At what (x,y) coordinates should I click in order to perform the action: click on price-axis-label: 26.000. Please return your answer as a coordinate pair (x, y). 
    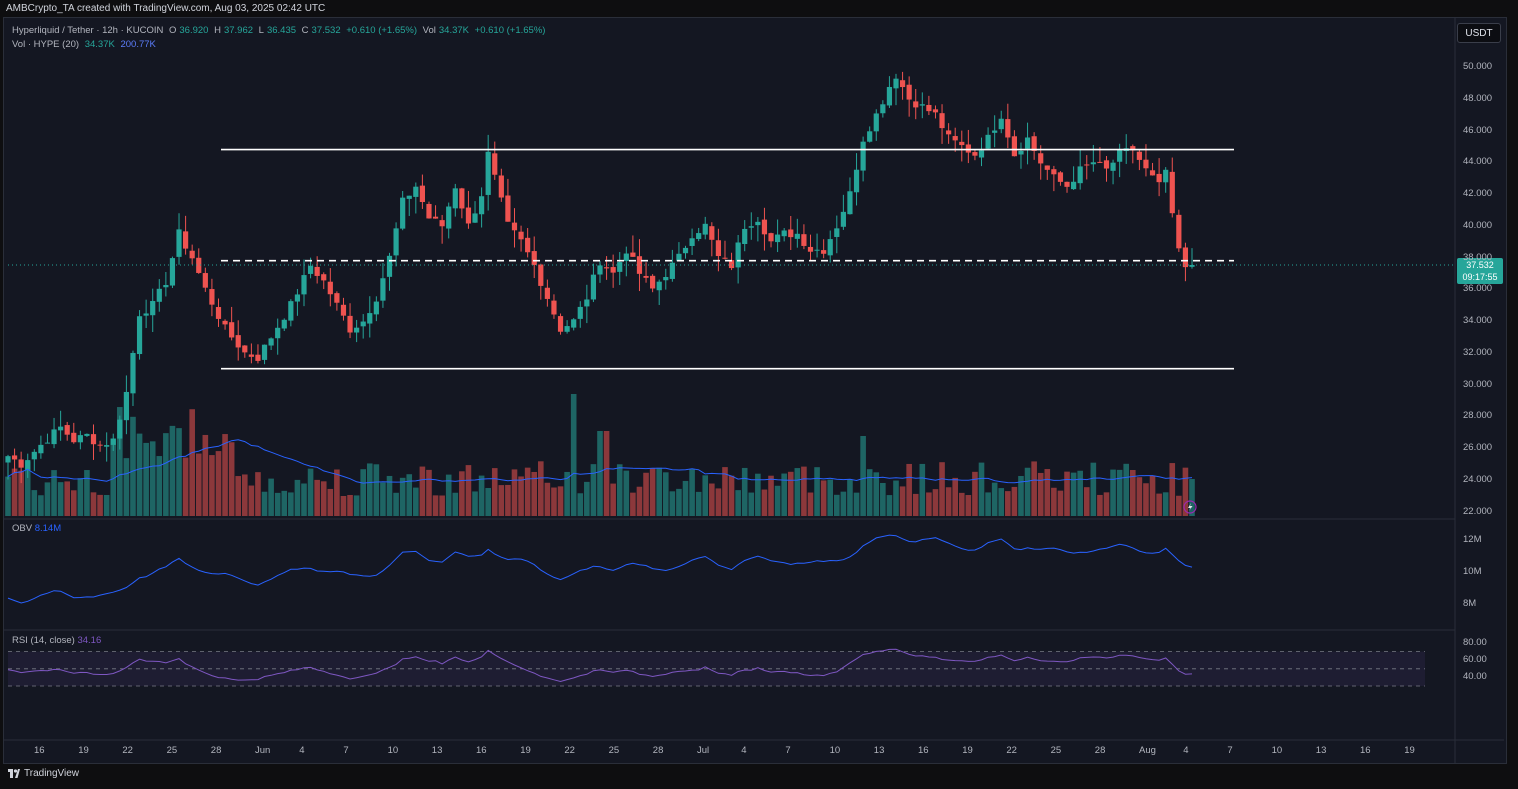
    Looking at the image, I should click on (1478, 448).